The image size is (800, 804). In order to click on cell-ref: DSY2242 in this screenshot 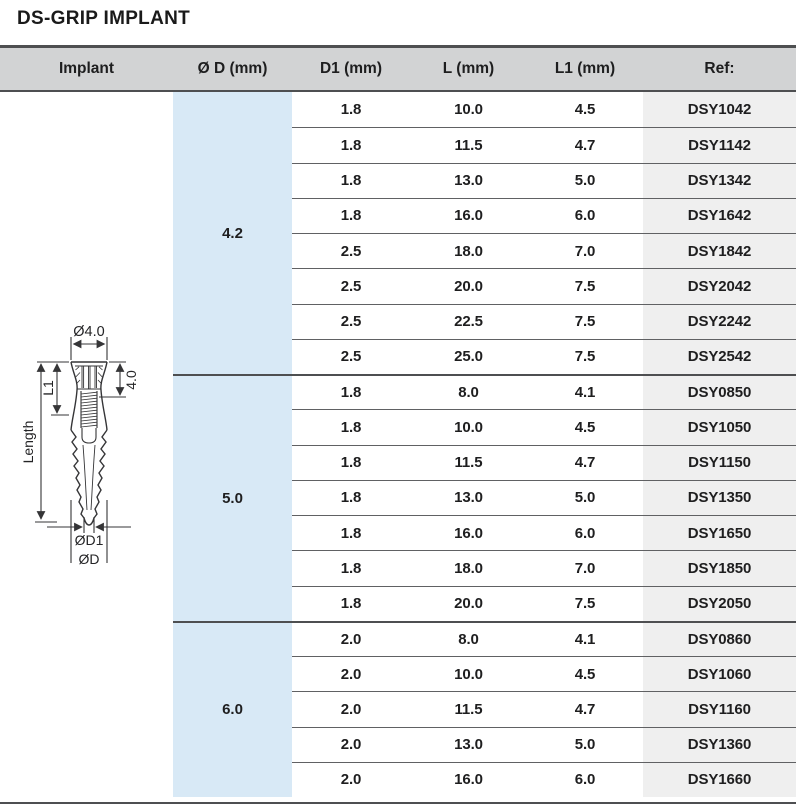, I will do `click(719, 321)`.